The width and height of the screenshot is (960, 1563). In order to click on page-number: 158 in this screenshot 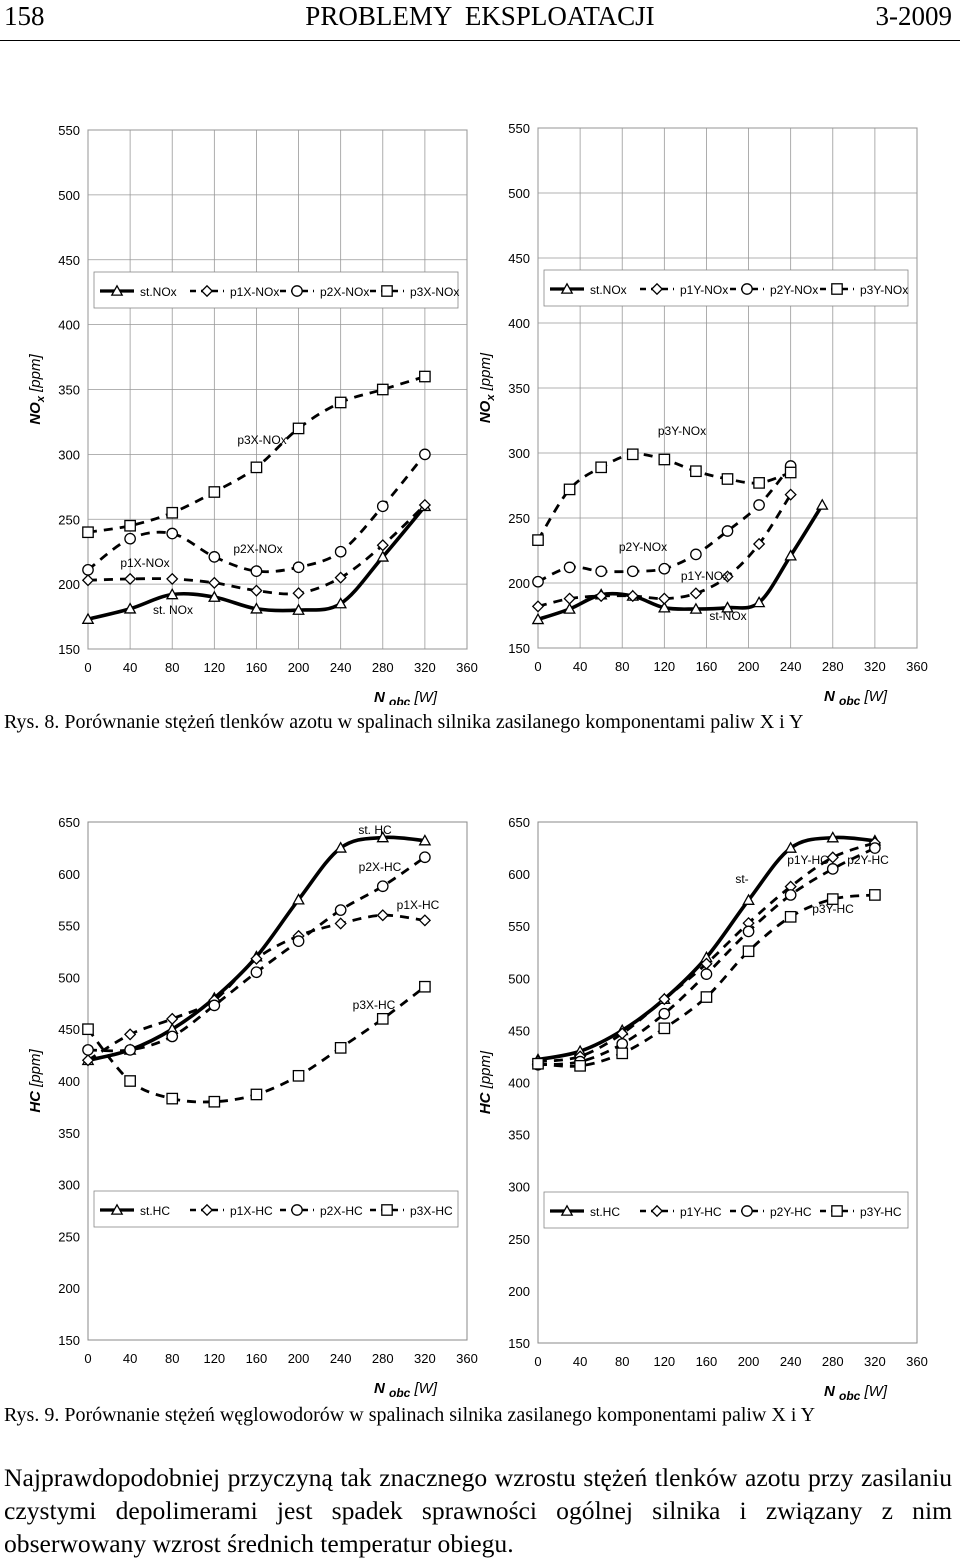, I will do `click(24, 16)`.